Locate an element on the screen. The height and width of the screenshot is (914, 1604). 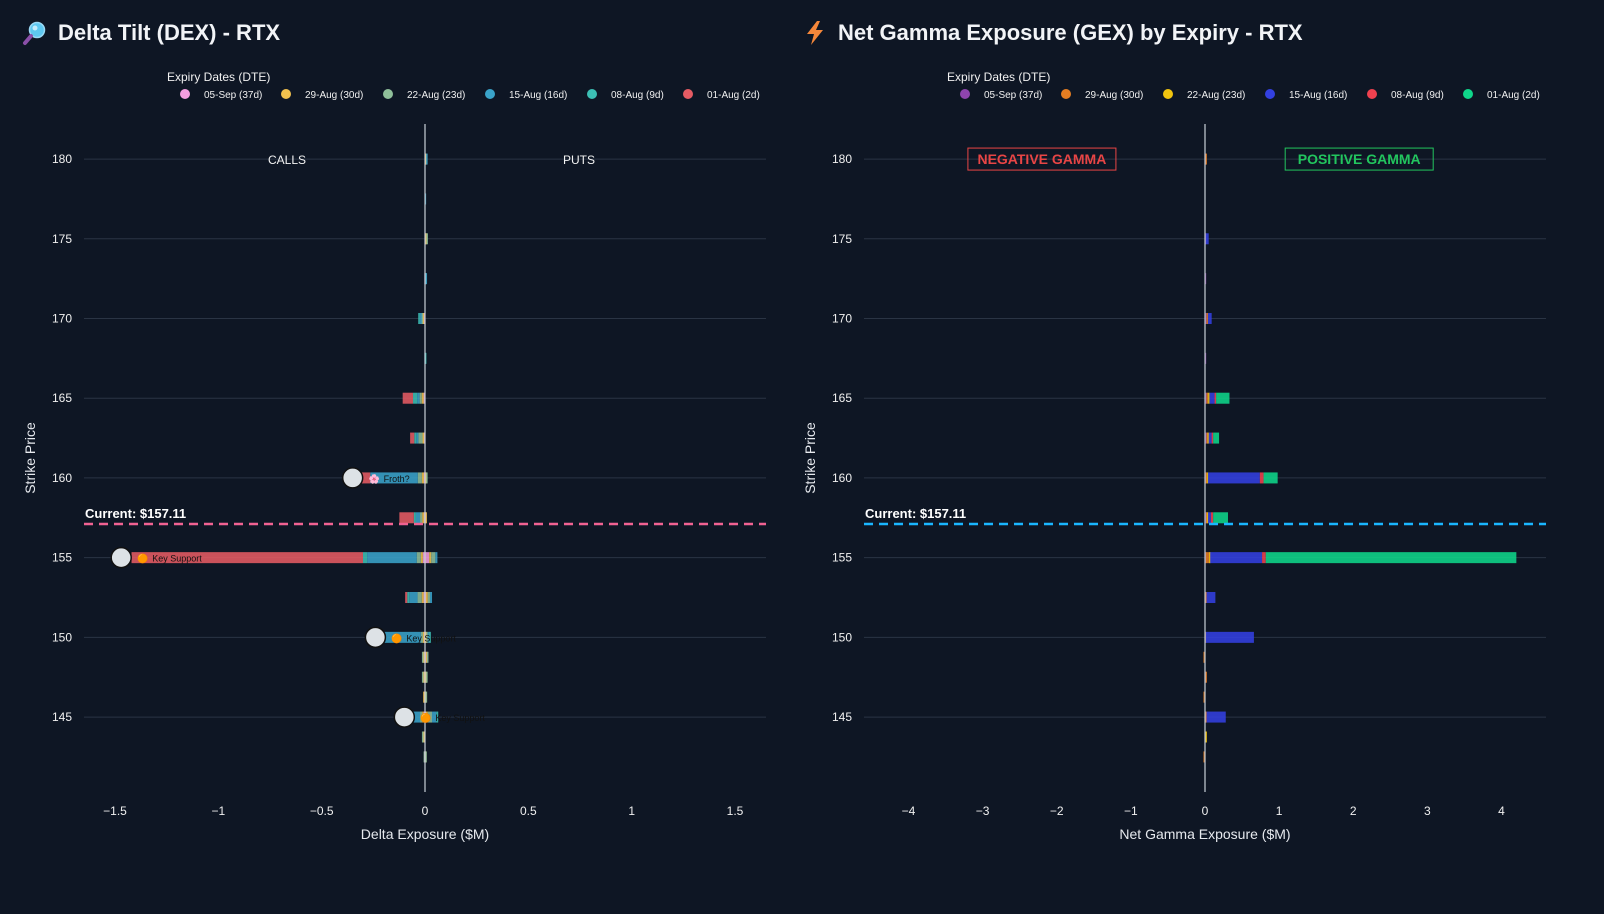
legend-entry: 01-Aug (2d) is located at coordinates (733, 95).